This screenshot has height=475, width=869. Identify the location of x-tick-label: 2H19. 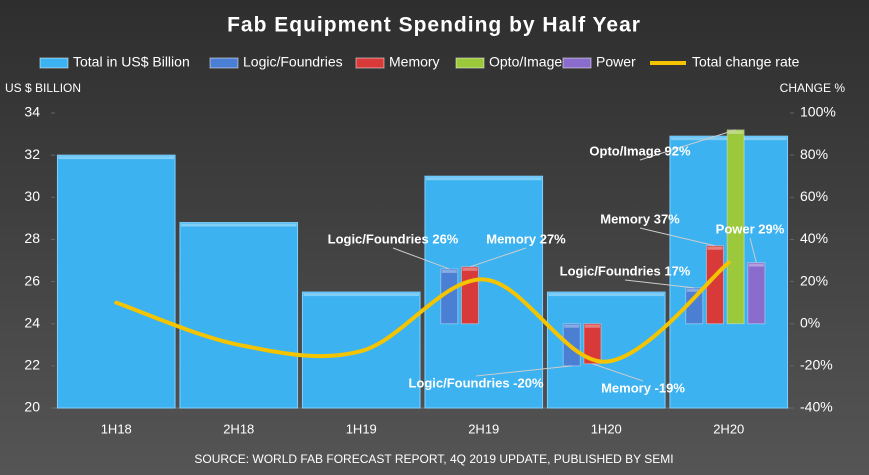
(483, 428).